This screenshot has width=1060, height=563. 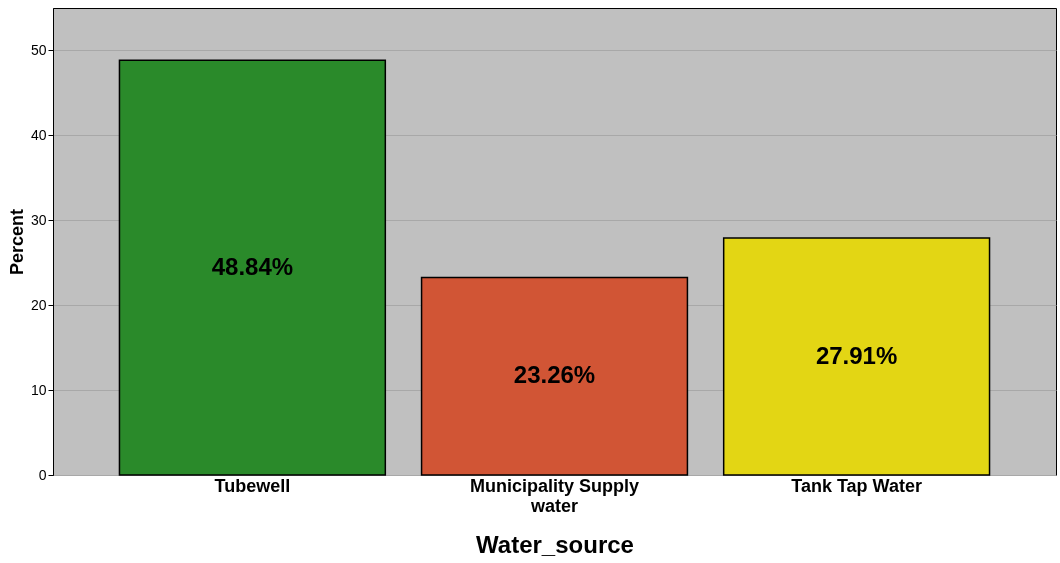 What do you see at coordinates (38, 389) in the screenshot?
I see `y-tick-label: 10` at bounding box center [38, 389].